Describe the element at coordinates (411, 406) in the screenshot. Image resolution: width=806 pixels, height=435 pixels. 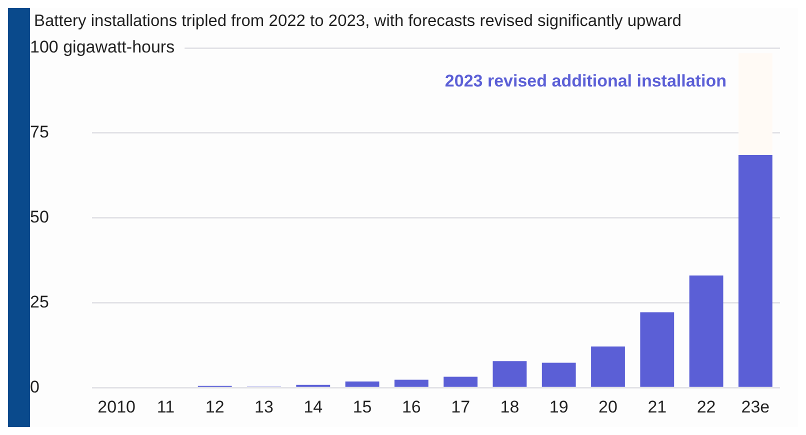
I see `x-tick-label: 16` at that location.